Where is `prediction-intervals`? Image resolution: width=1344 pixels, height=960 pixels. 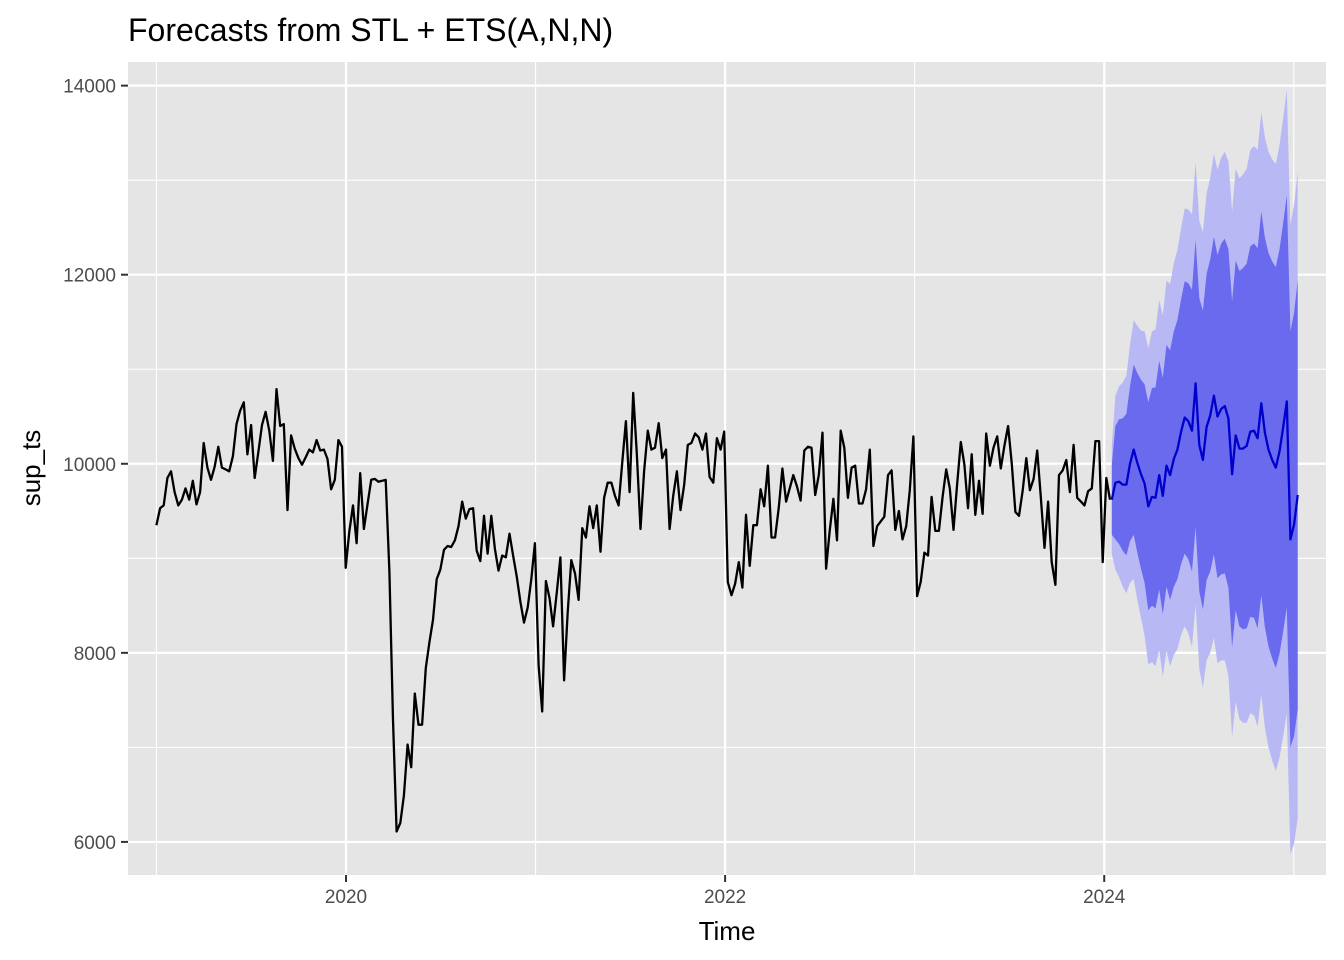
prediction-intervals is located at coordinates (1204, 472).